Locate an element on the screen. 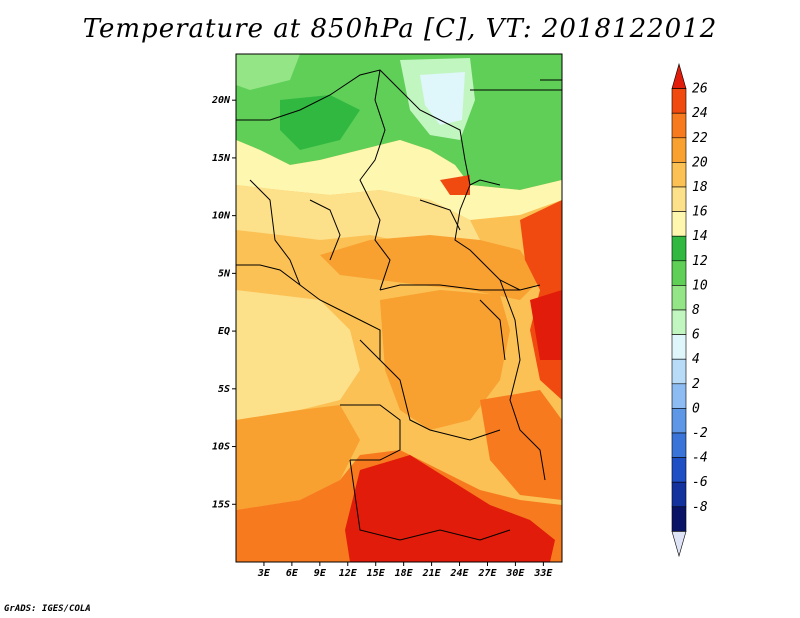 This screenshot has width=800, height=618. lon-label: 12E is located at coordinates (348, 573).